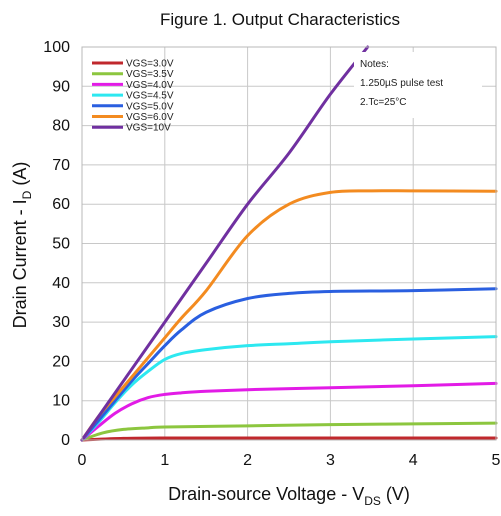 The image size is (501, 516). What do you see at coordinates (27, 194) in the screenshot?
I see `y-axis-label-subscript: D` at bounding box center [27, 194].